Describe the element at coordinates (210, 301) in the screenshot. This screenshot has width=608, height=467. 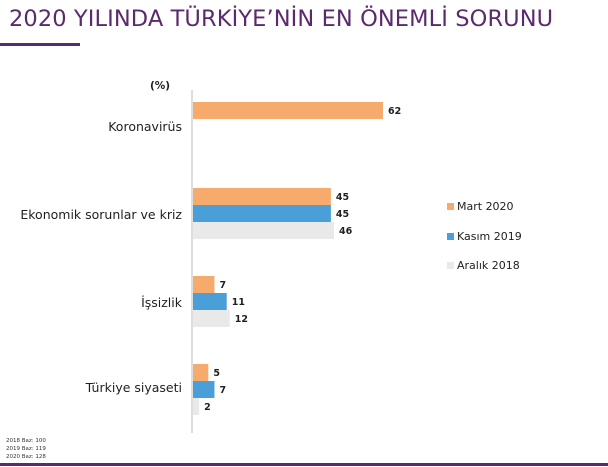
I see `bar-issizlik-kasim-2019` at that location.